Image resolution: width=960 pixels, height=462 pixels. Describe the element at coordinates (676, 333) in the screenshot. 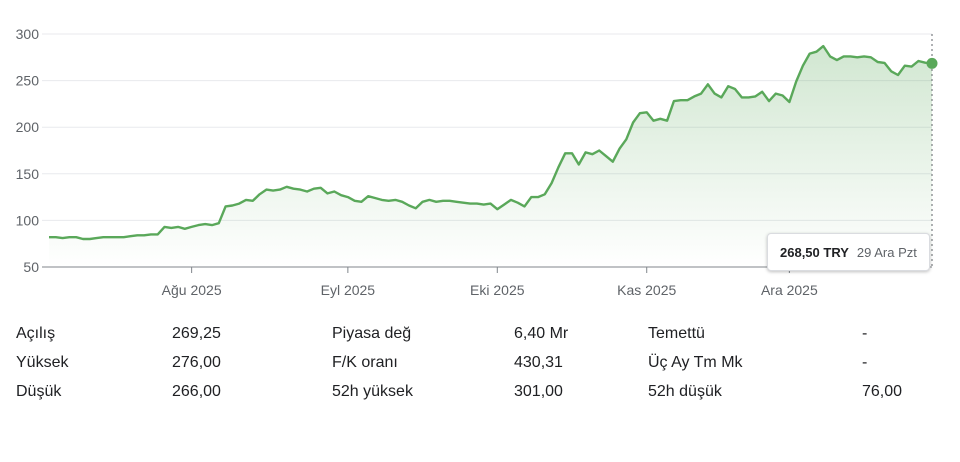

I see `stat-label-dividend: Temettü` at that location.